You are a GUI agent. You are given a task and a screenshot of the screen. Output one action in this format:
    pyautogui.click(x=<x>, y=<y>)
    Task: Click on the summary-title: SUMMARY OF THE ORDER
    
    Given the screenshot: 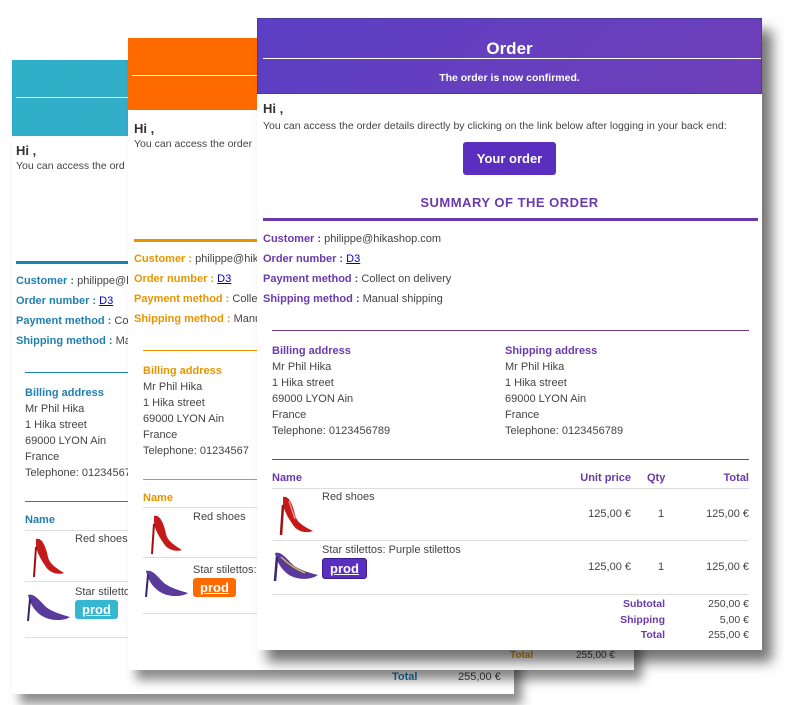 What is the action you would take?
    pyautogui.click(x=509, y=202)
    